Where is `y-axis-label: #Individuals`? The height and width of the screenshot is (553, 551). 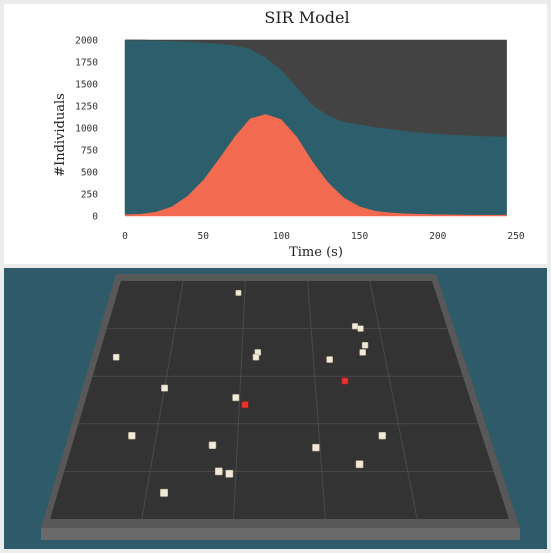 y-axis-label: #Individuals is located at coordinates (60, 135).